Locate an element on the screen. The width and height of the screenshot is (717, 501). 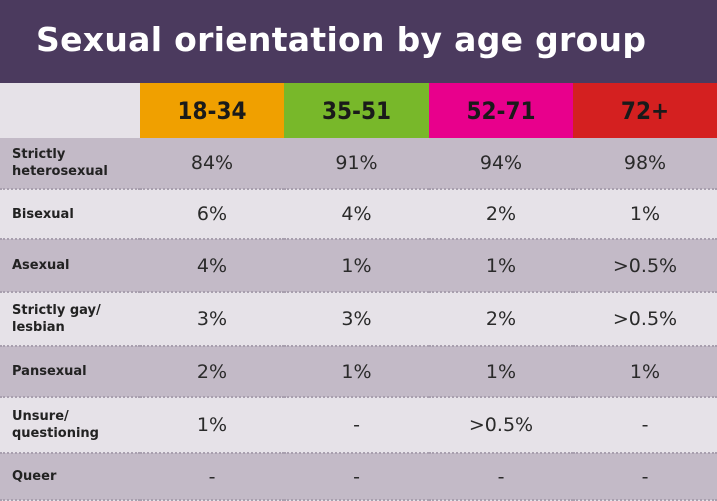
header-row: 18-34 35-51 52-71 72+ is located at coordinates (358, 110).